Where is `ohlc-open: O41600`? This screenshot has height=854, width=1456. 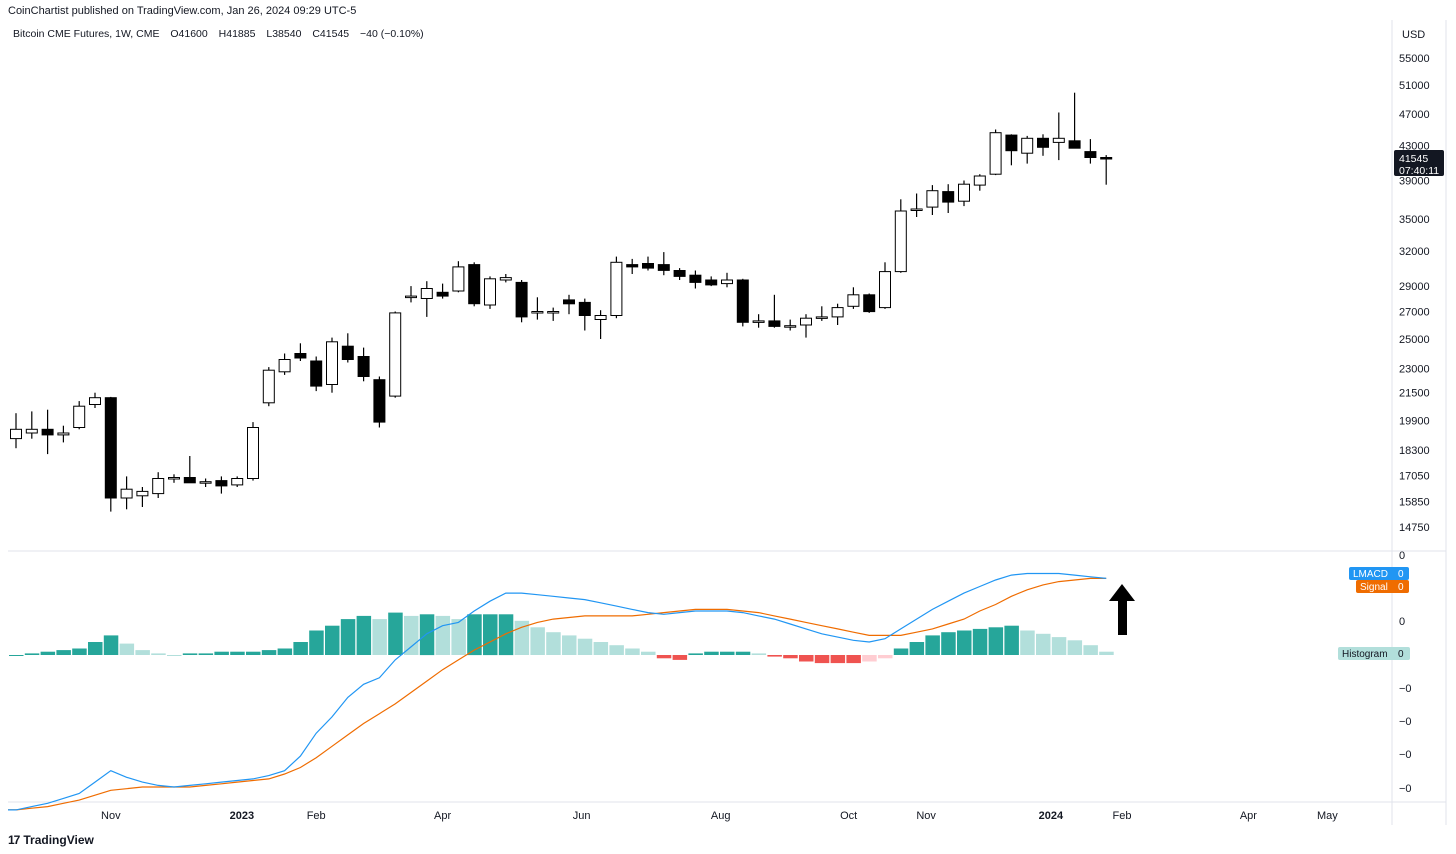
ohlc-open: O41600 is located at coordinates (189, 34).